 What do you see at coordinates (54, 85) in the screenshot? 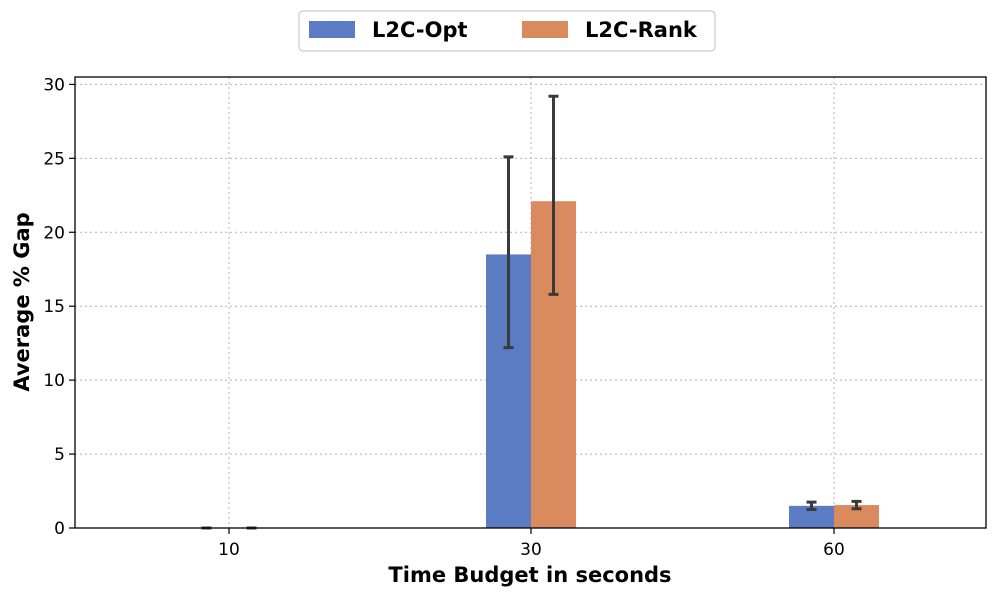
I see `y-tick-label: 30` at bounding box center [54, 85].